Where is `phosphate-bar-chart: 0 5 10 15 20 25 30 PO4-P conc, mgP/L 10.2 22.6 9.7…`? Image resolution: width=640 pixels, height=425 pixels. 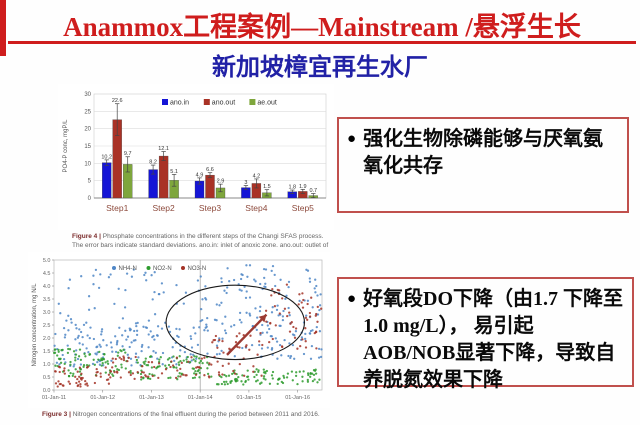 phosphate-bar-chart: 0 5 10 15 20 25 30 PO4-P conc, mgP/L 10.2 22.6 9.7… is located at coordinates (196, 157).